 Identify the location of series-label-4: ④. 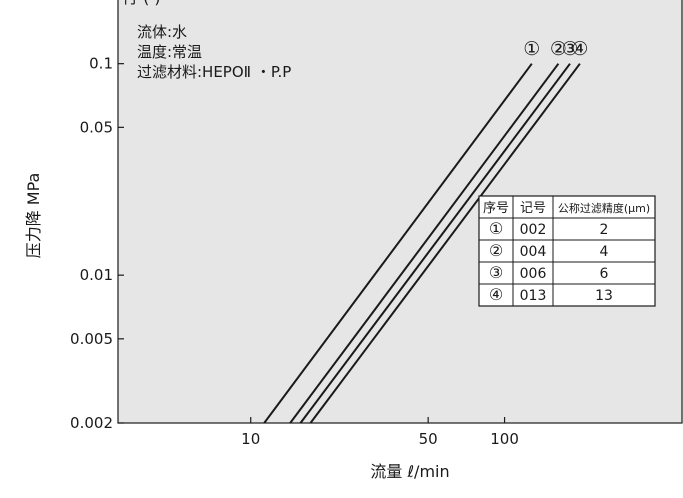
(579, 49).